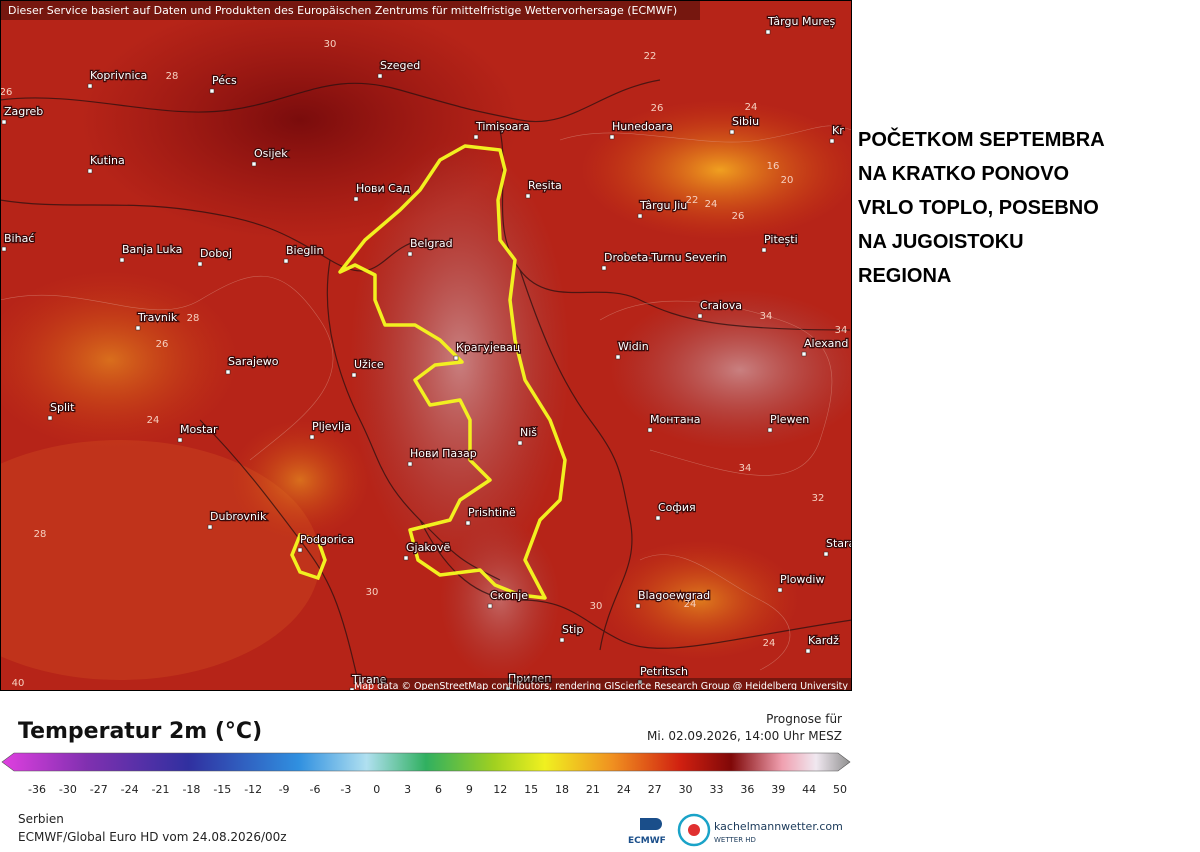 The width and height of the screenshot is (1200, 852). I want to click on ecmwf-icon, so click(651, 824).